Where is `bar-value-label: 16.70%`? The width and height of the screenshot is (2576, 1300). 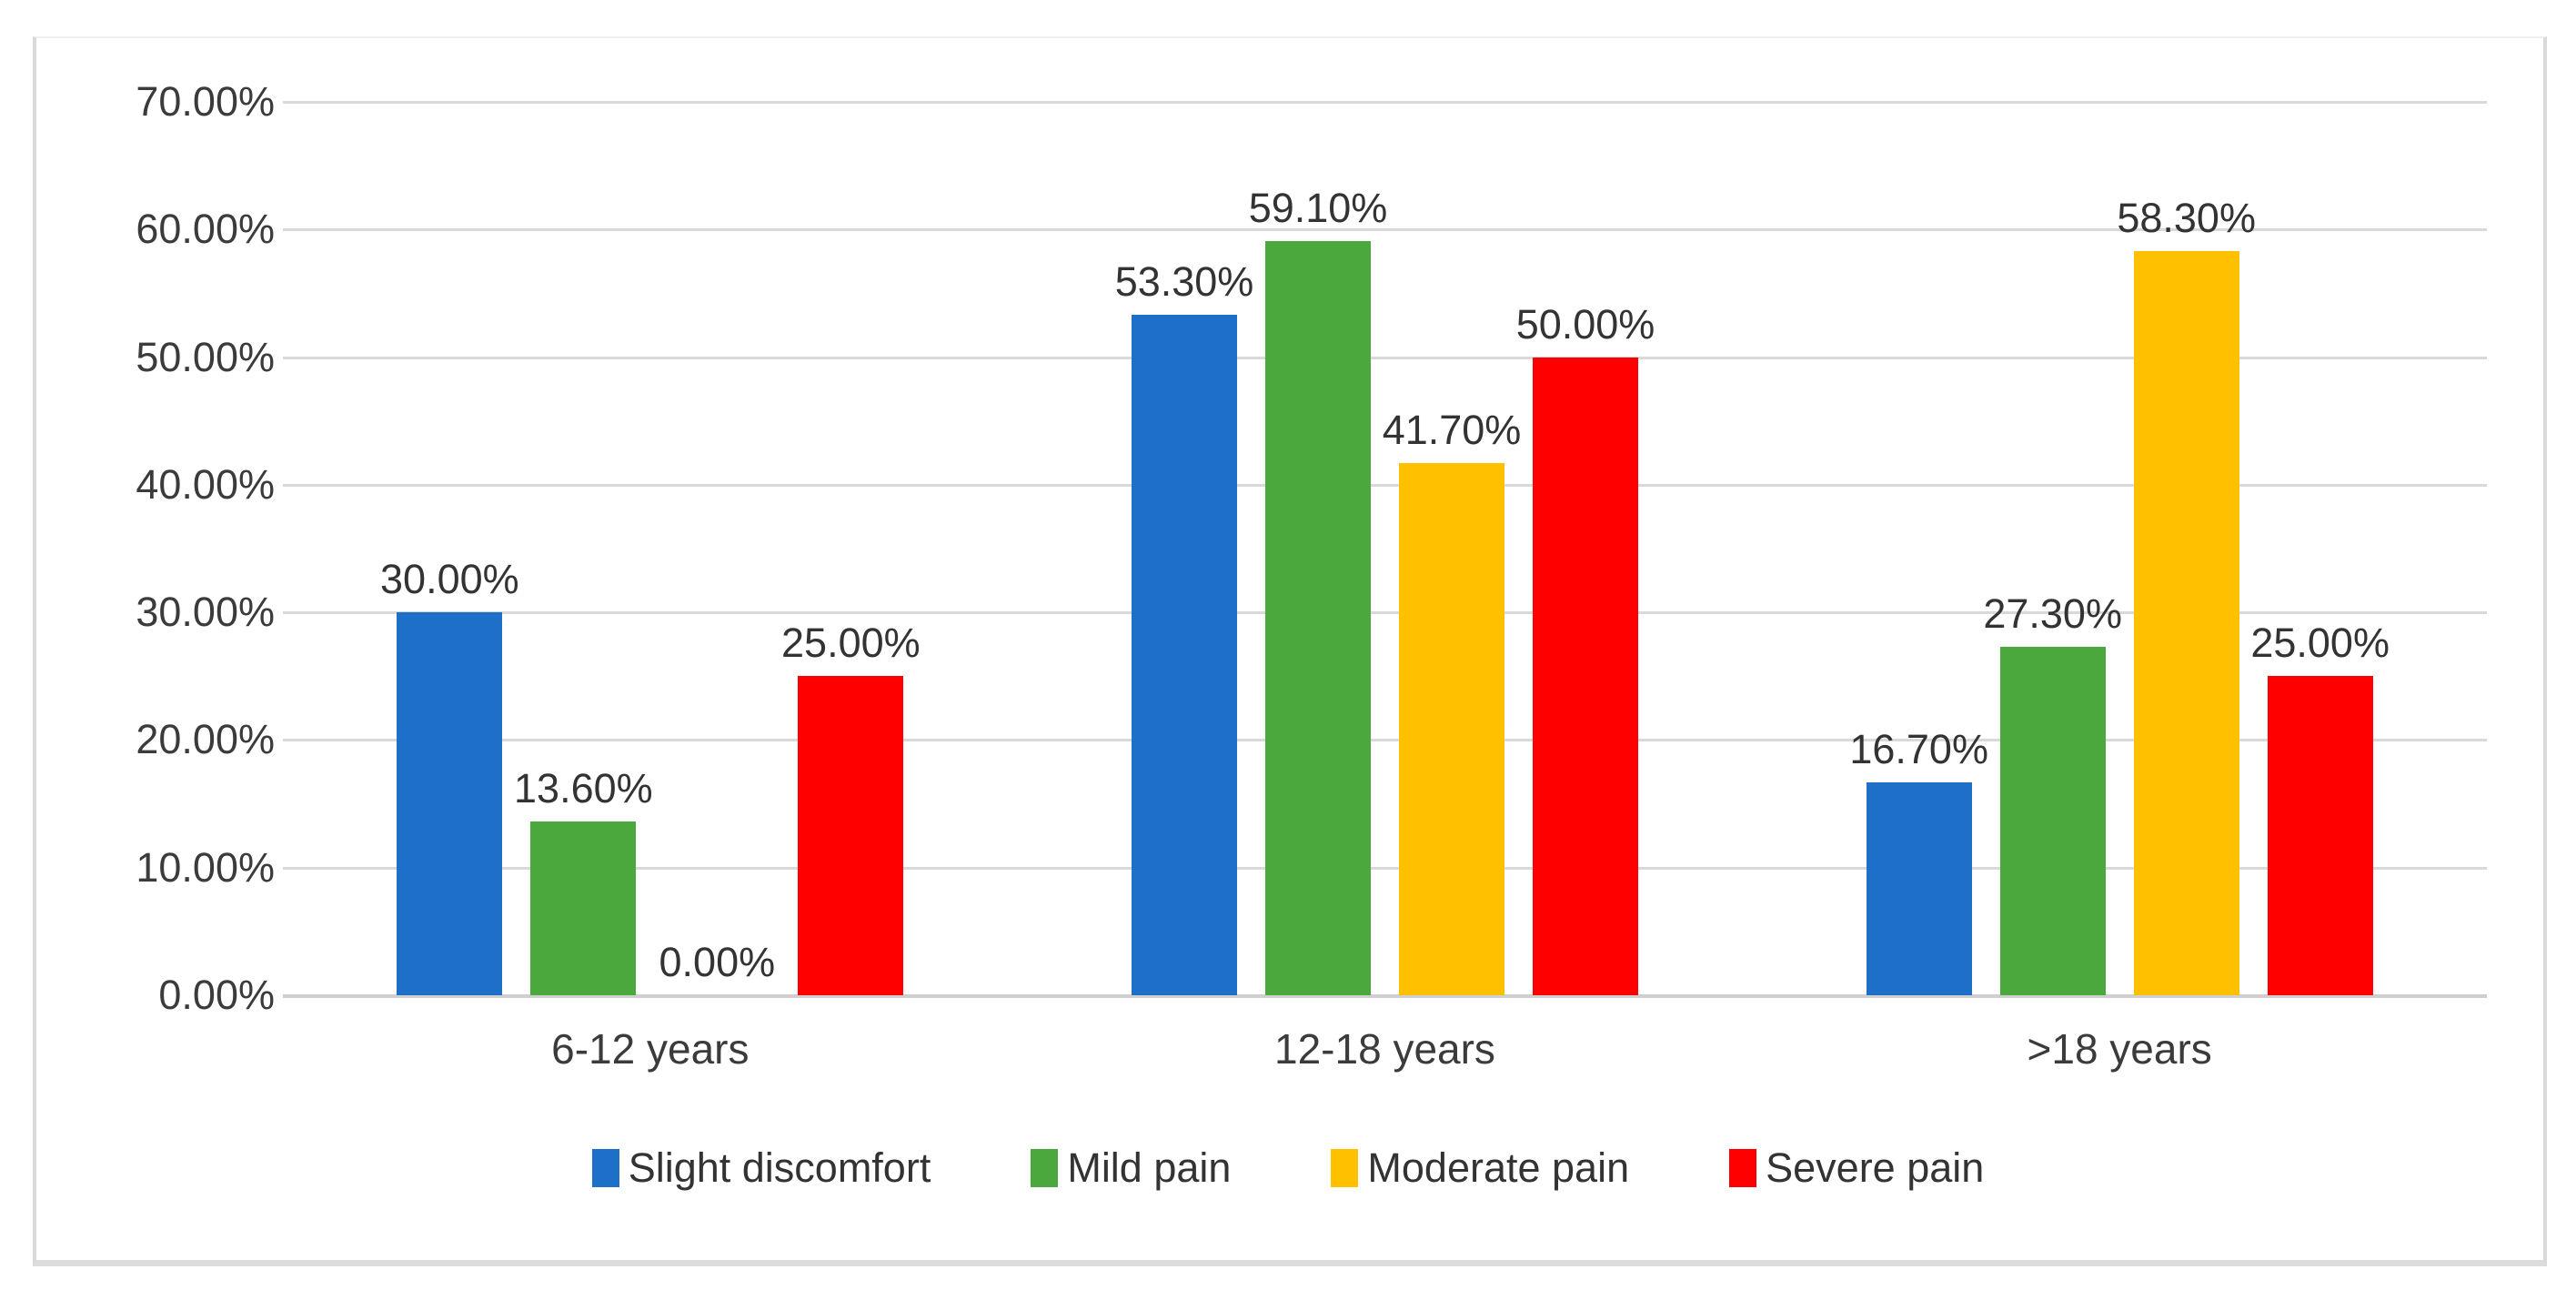
bar-value-label: 16.70% is located at coordinates (1918, 749).